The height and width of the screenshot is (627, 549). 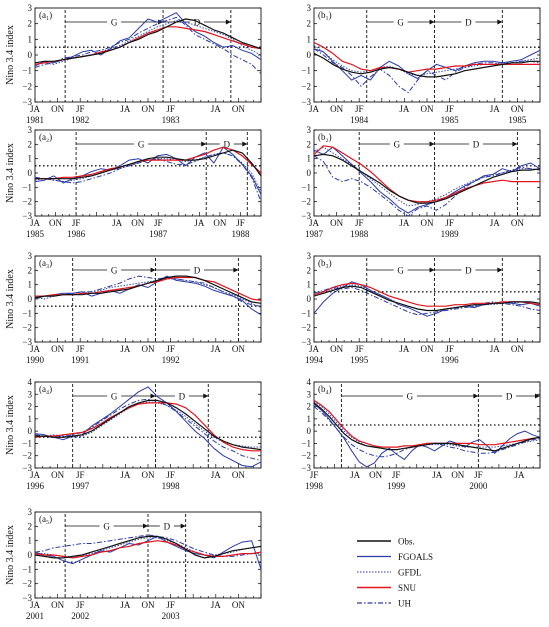 What do you see at coordinates (35, 360) in the screenshot?
I see `year-label: 1990` at bounding box center [35, 360].